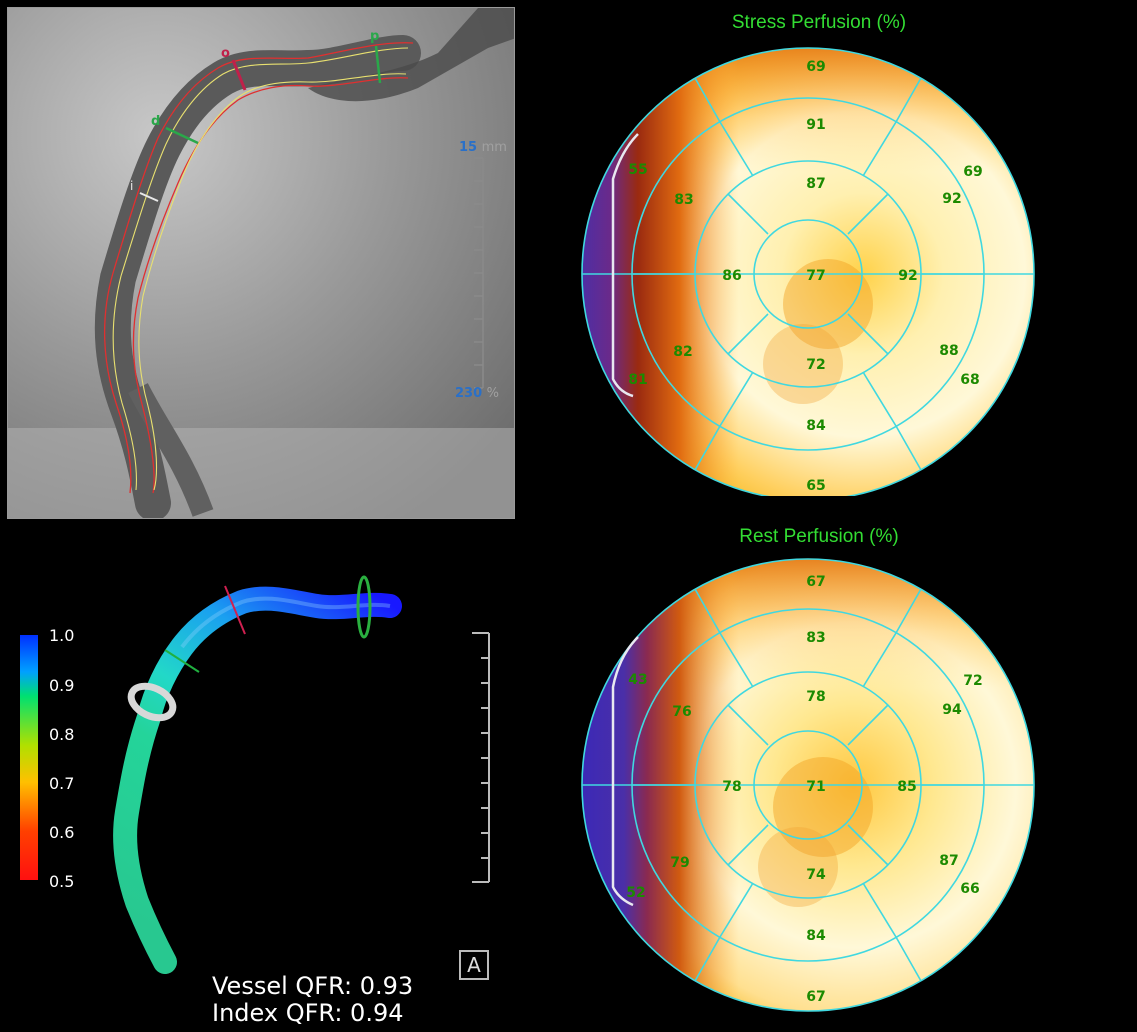  I want to click on stress-seg-3: 68, so click(969, 380).